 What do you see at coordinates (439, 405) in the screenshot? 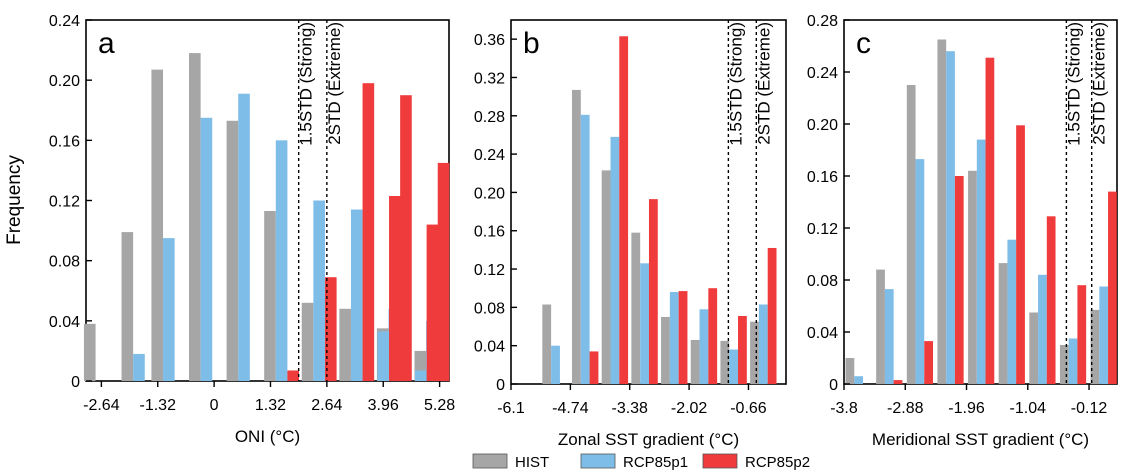
I see `x-tick-label: 5.28` at bounding box center [439, 405].